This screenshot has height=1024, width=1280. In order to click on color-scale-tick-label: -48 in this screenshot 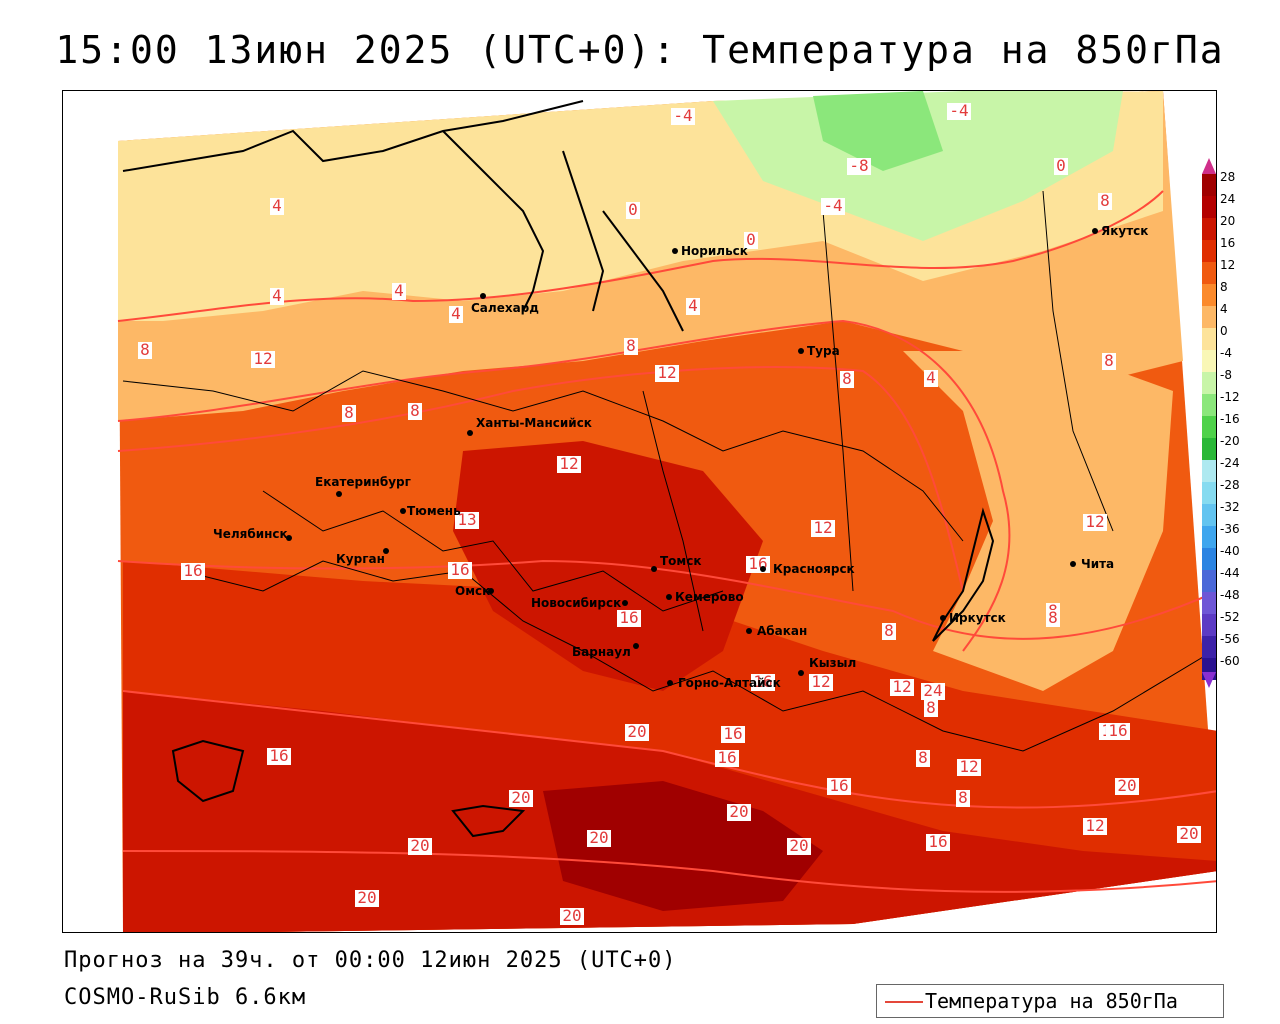, I will do `click(1230, 595)`.